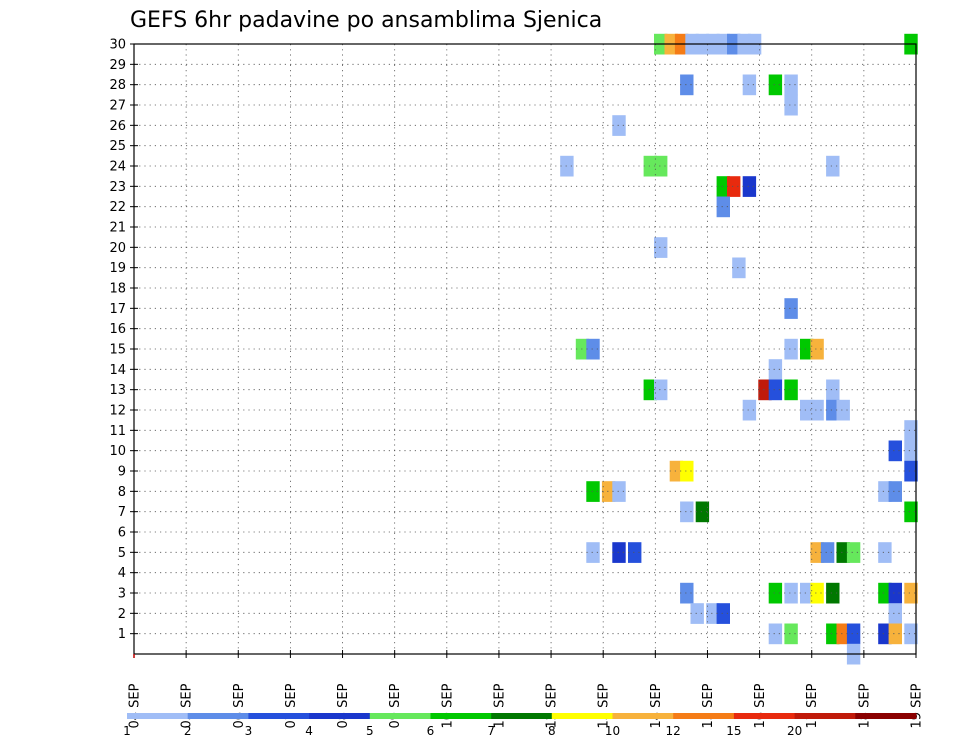  What do you see at coordinates (117, 451) in the screenshot?
I see `y-tick-label: 10` at bounding box center [117, 451].